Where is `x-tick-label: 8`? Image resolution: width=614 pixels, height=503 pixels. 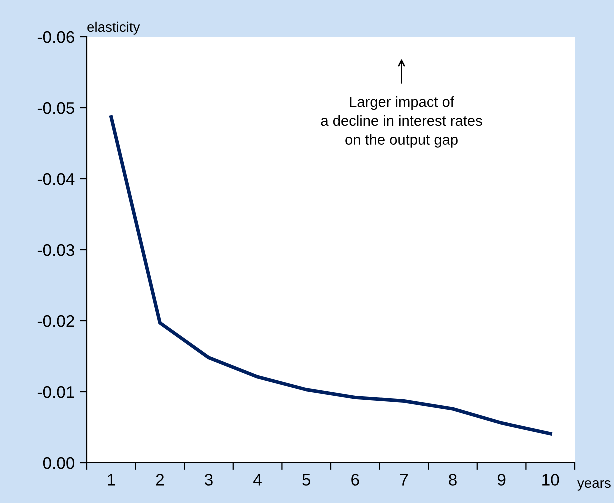 x-tick-label: 8 is located at coordinates (453, 480).